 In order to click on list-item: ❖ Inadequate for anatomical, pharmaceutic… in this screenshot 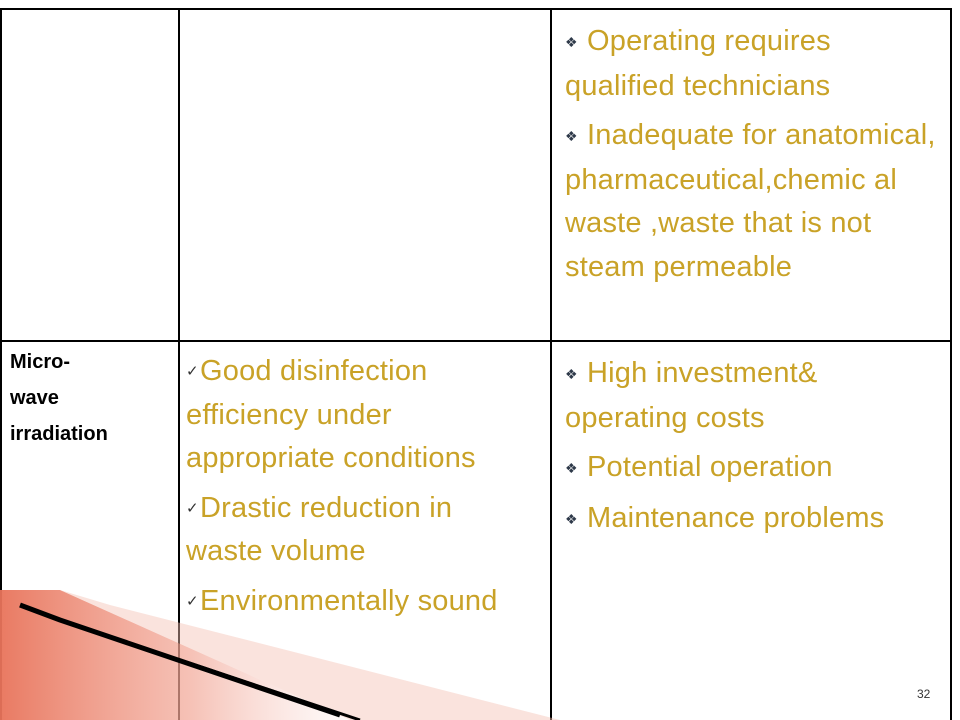, I will do `click(755, 201)`.